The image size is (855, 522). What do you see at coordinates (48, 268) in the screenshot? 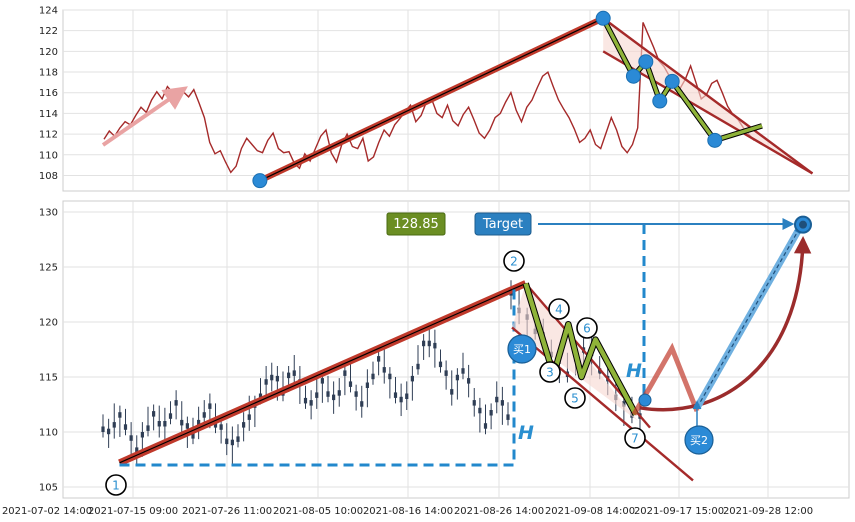
I see `bottom-y-tick-label: 125` at bounding box center [48, 268].